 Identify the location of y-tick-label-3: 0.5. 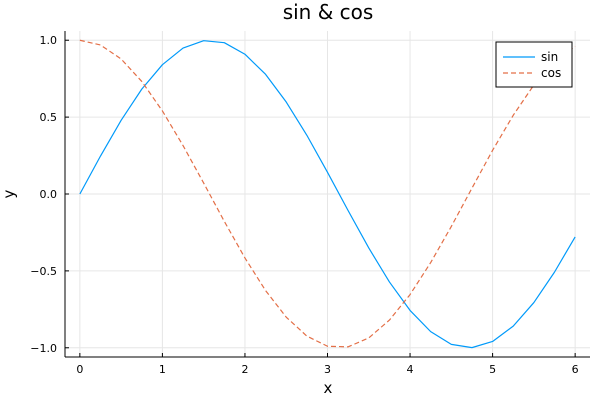
(49, 117).